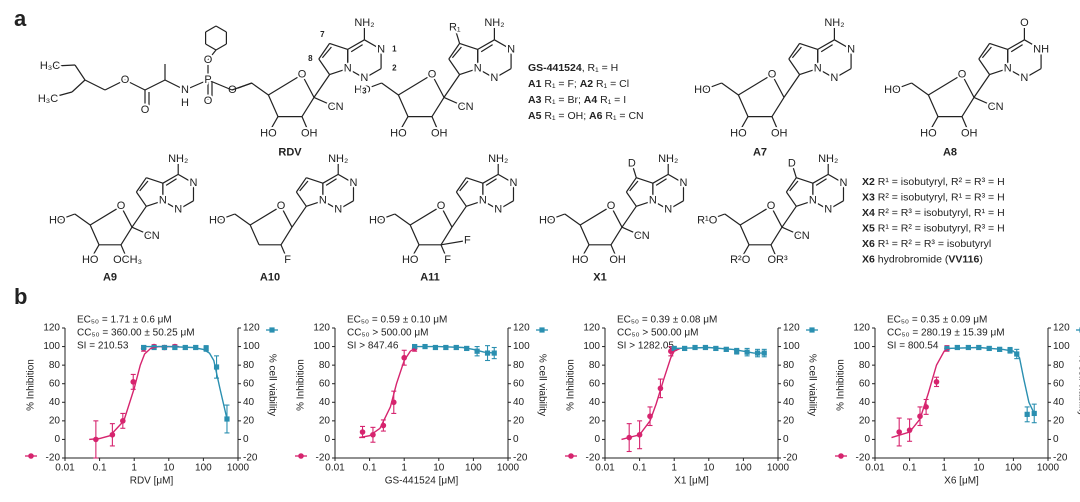 The height and width of the screenshot is (502, 1080). Describe the element at coordinates (301, 456) in the screenshot. I see `series-key` at that location.